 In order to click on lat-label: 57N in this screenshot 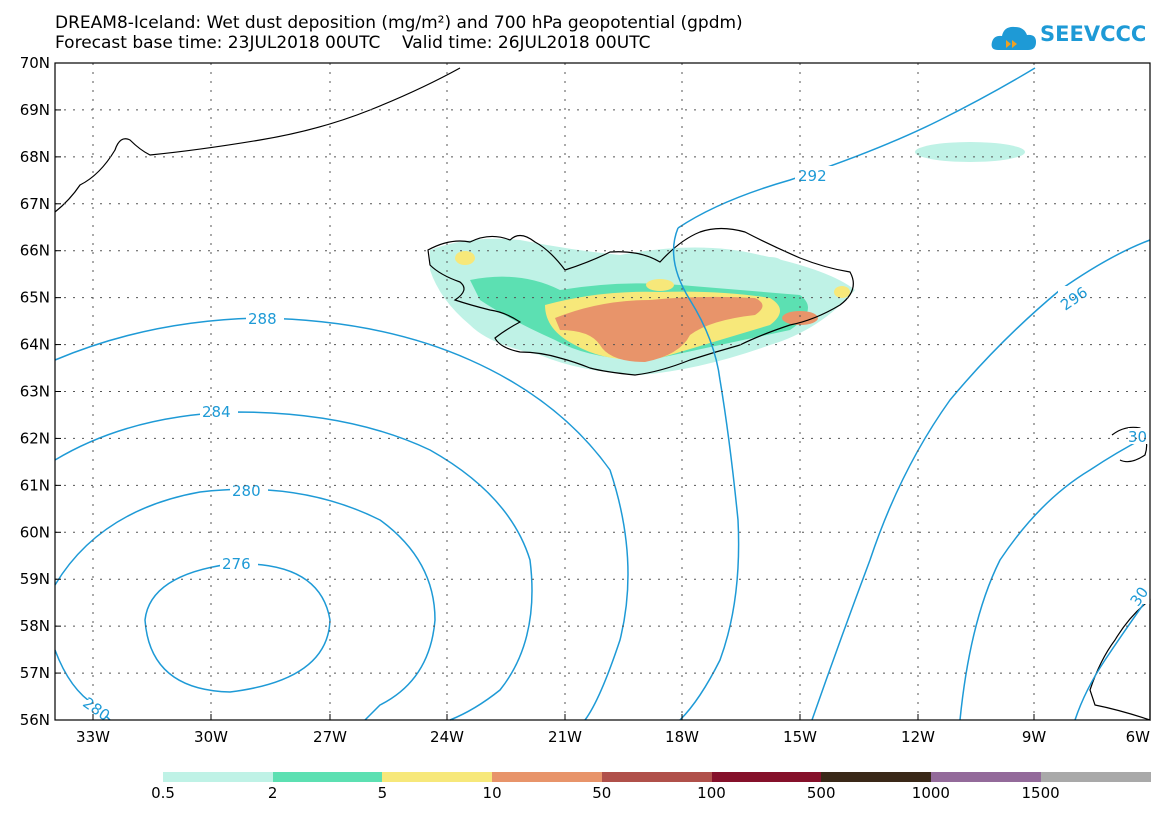, I will do `click(35, 673)`.